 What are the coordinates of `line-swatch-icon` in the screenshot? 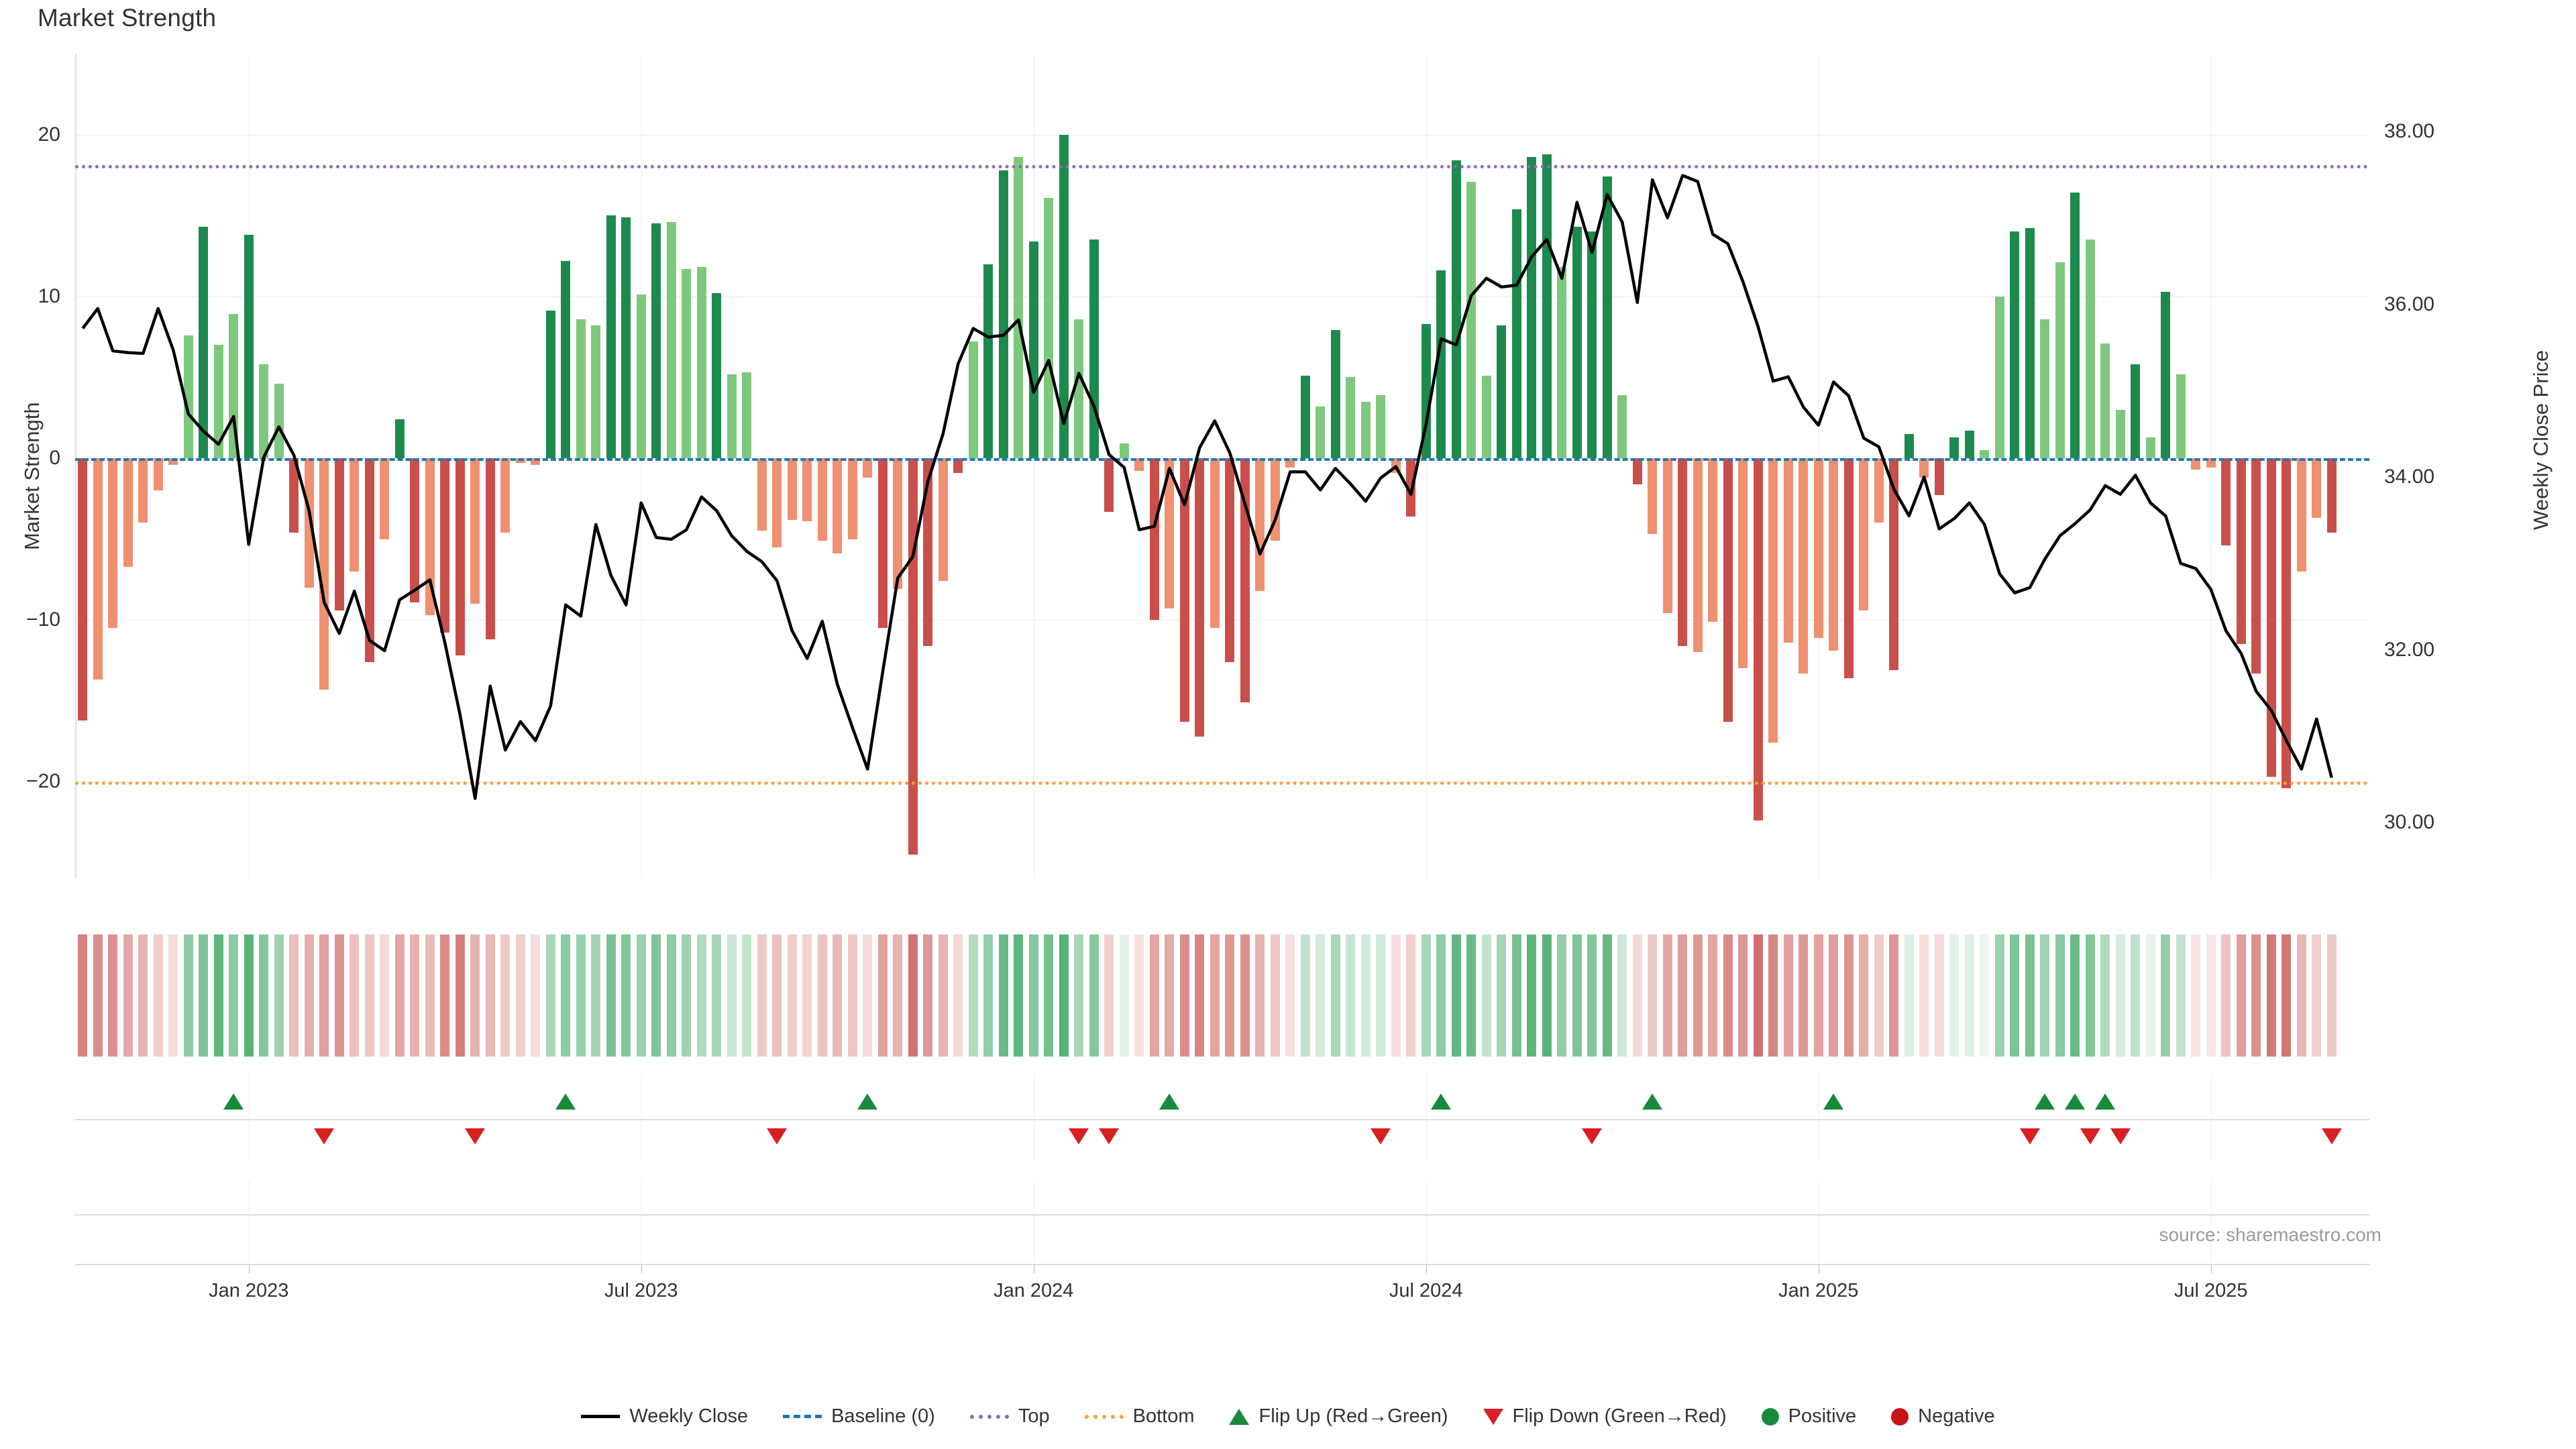 It's located at (601, 1416).